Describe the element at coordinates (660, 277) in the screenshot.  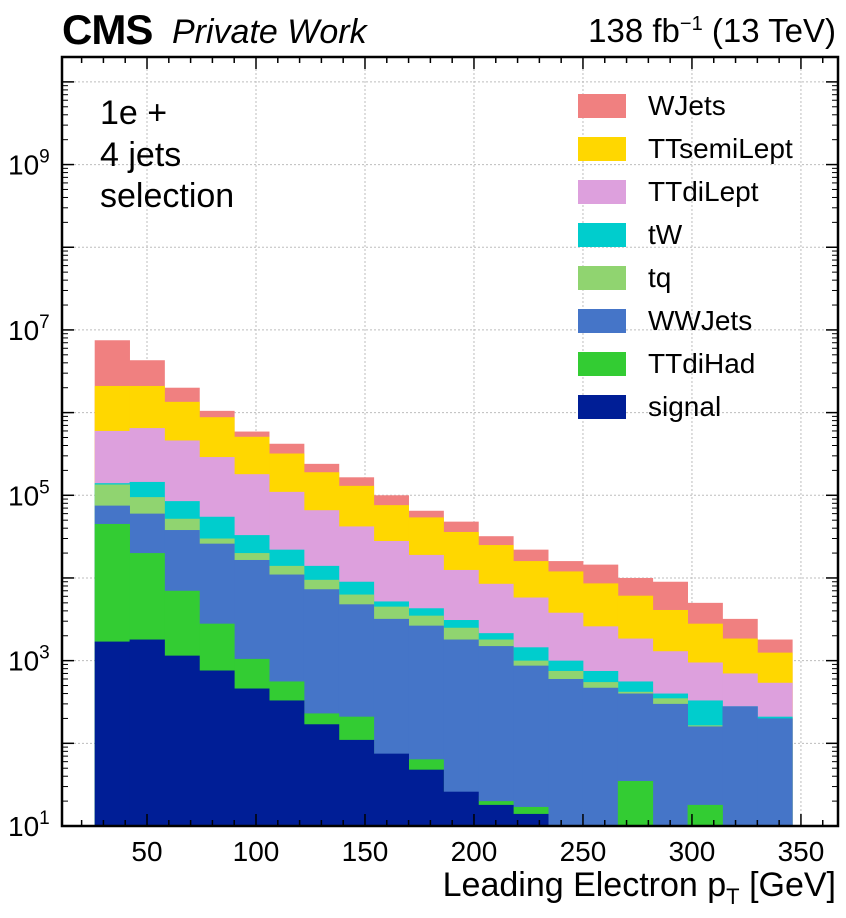
I see `legend-label: tq` at that location.